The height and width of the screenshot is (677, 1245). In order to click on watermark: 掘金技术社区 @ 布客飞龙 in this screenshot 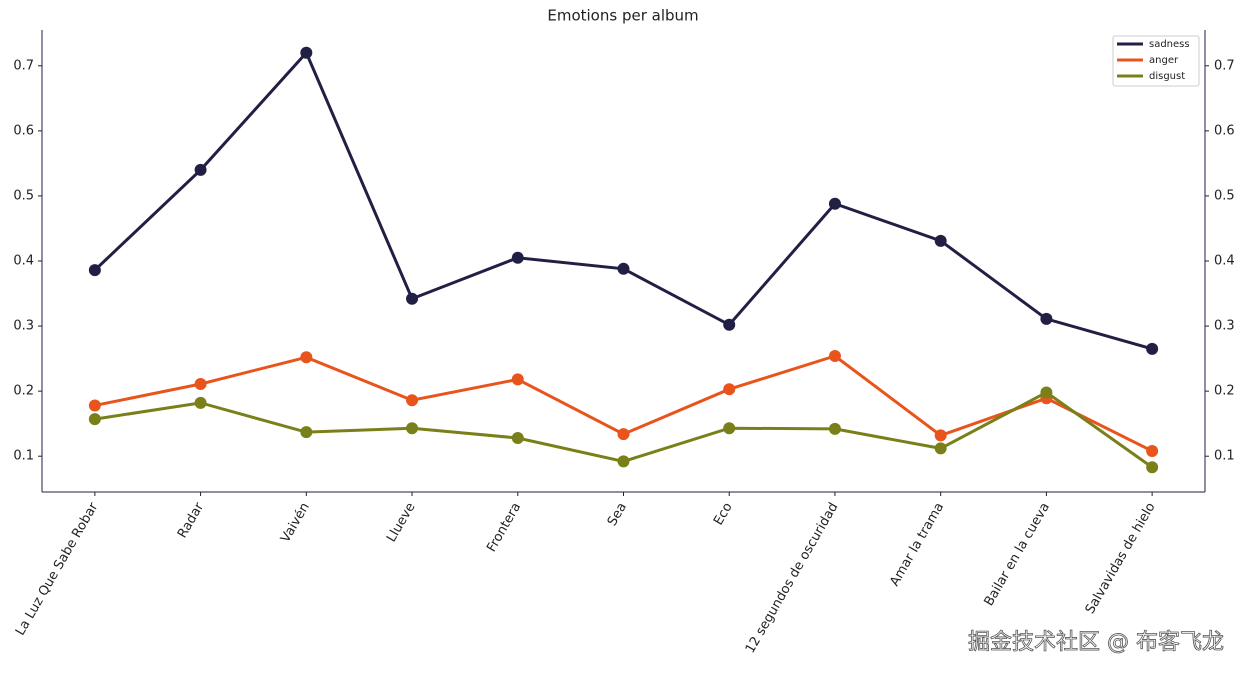, I will do `click(1096, 642)`.